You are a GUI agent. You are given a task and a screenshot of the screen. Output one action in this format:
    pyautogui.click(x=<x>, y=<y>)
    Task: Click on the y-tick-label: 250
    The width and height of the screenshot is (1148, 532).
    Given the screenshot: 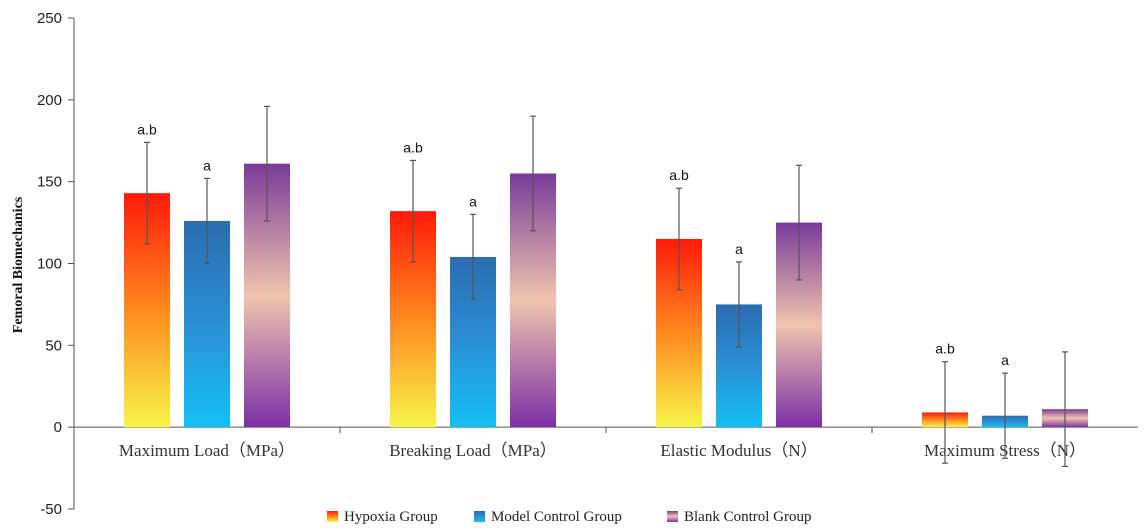 What is the action you would take?
    pyautogui.click(x=49, y=18)
    